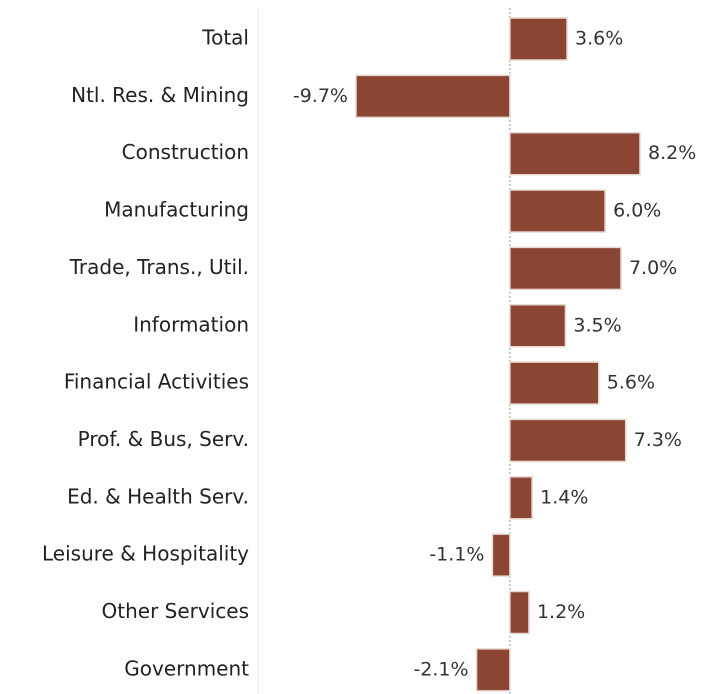 The height and width of the screenshot is (694, 721). What do you see at coordinates (637, 211) in the screenshot?
I see `value-label: 6.0%` at bounding box center [637, 211].